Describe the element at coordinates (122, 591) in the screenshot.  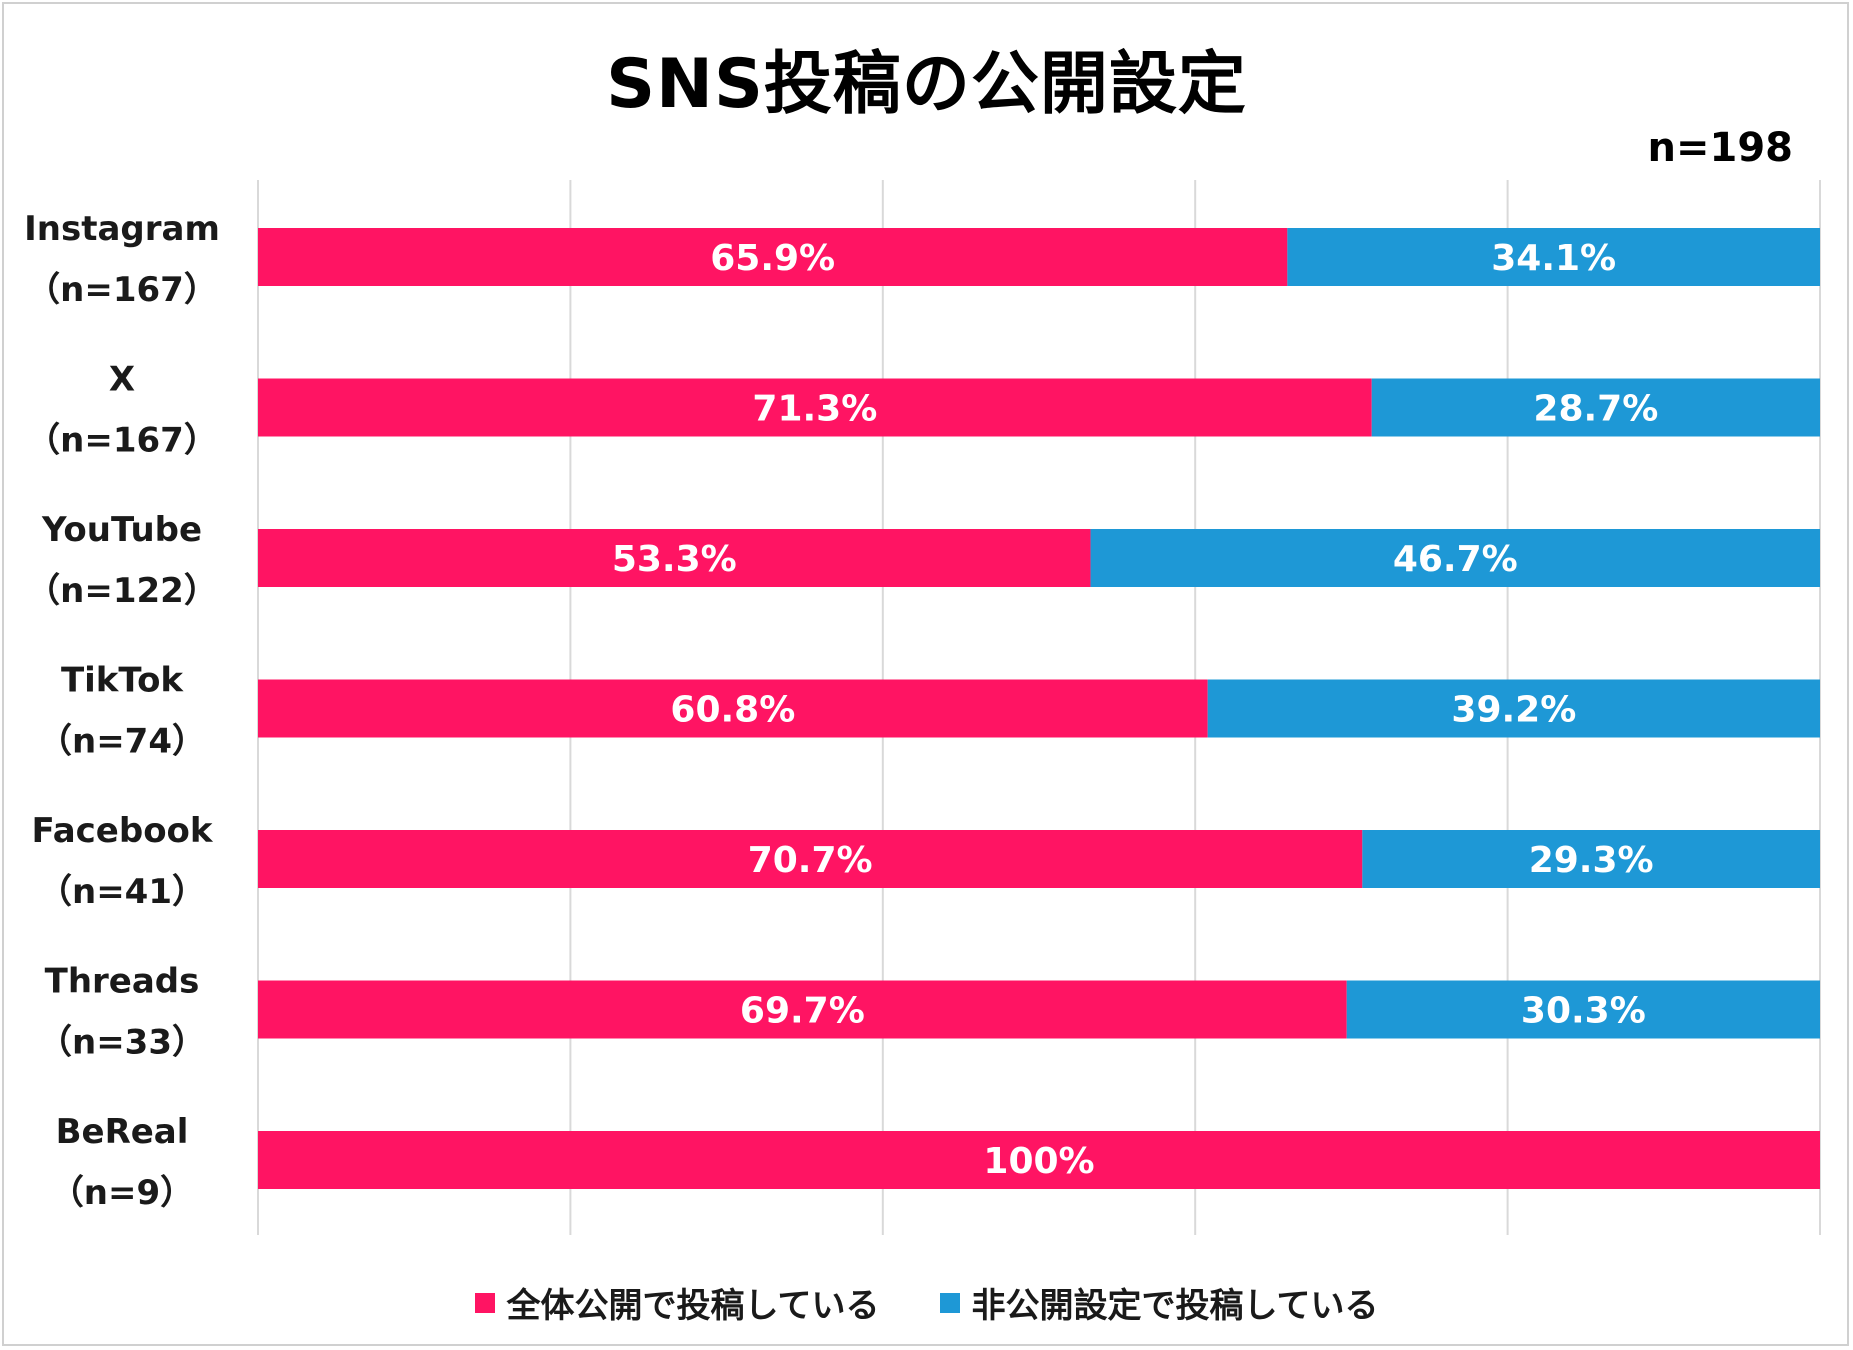
I see `category-n-label: （n=122）` at that location.